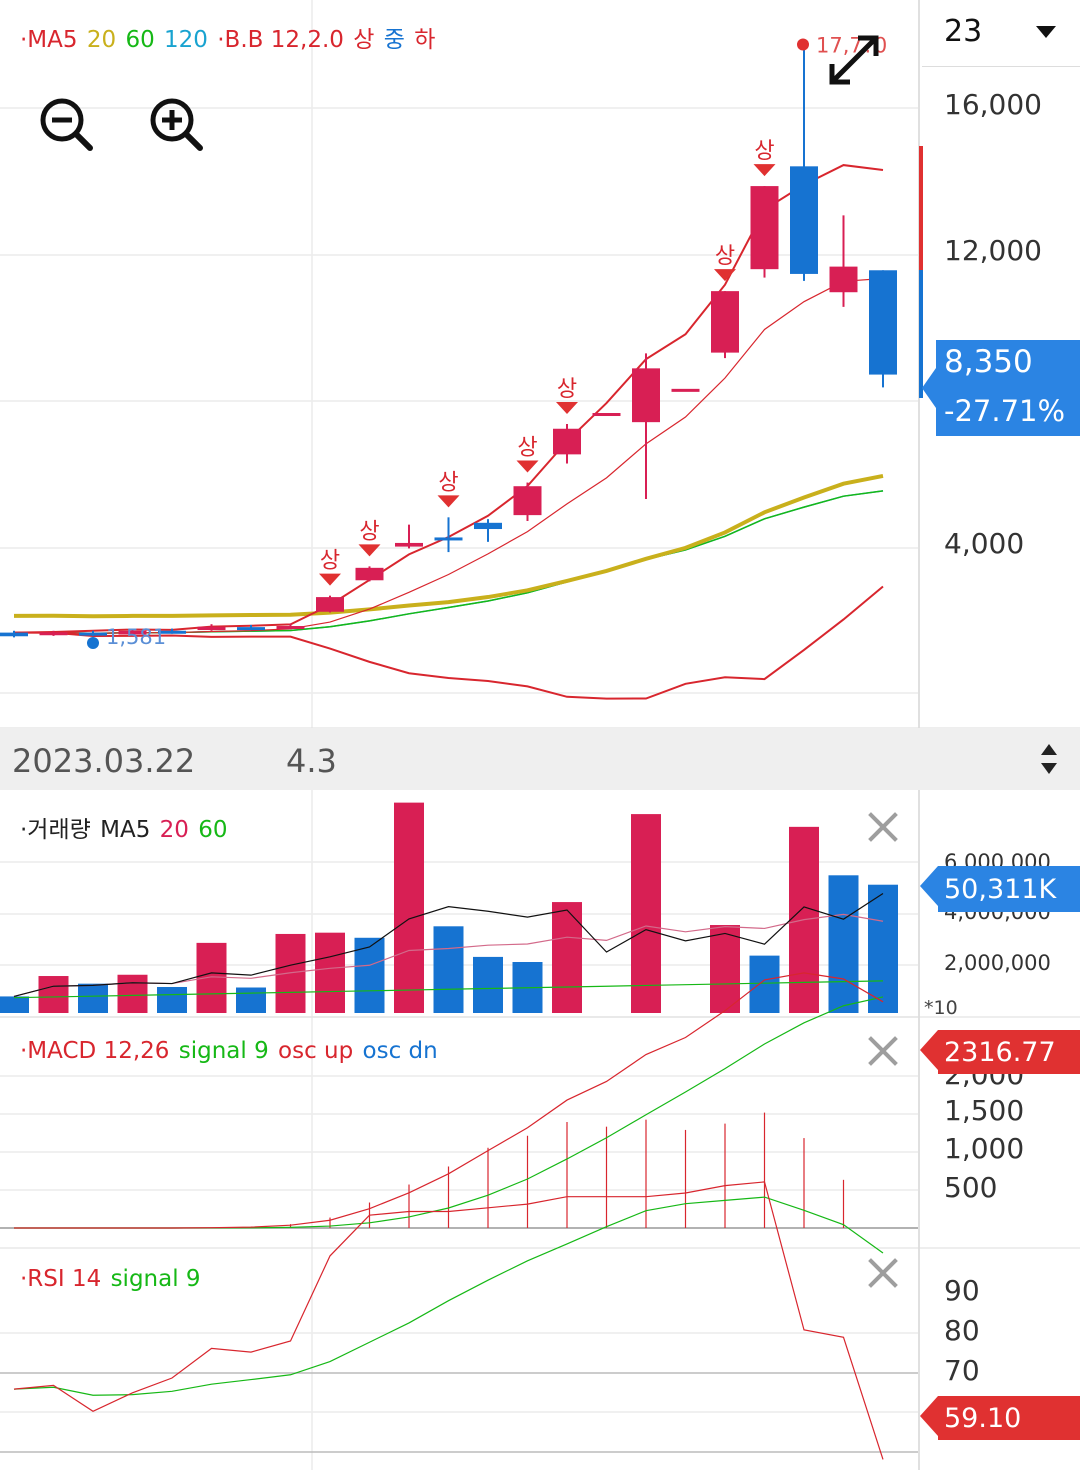 This screenshot has width=1080, height=1470. Describe the element at coordinates (136, 637) in the screenshot. I see `low-label: 1,581` at that location.